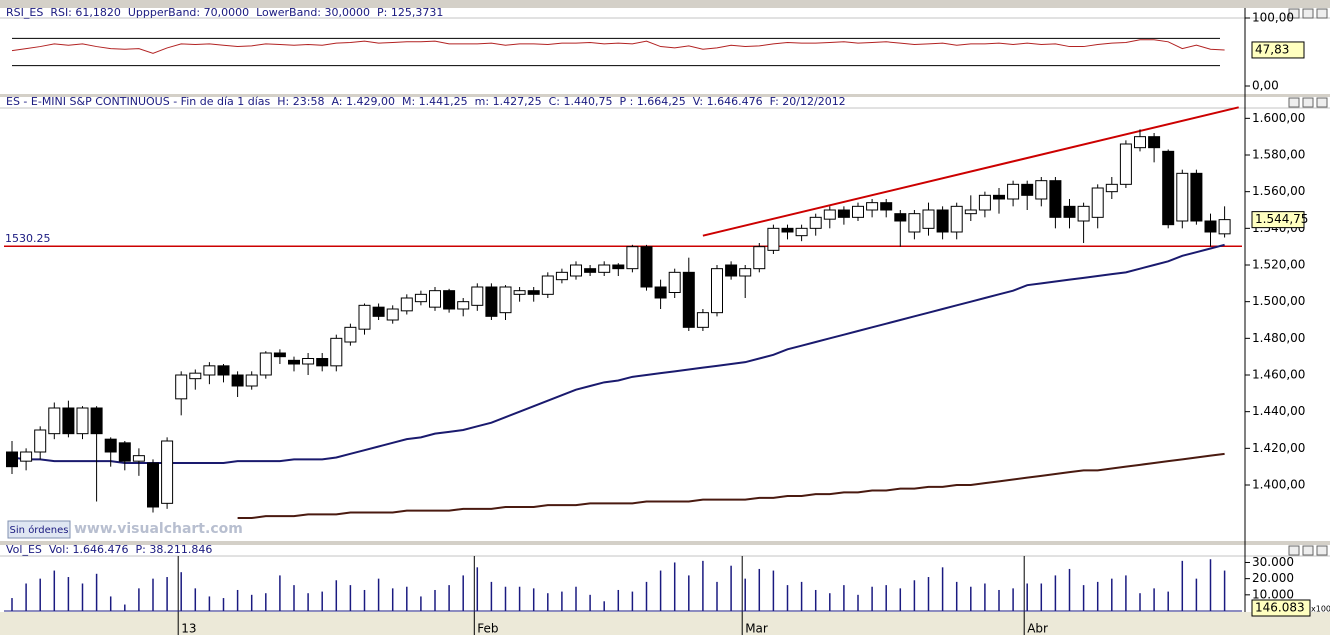  What do you see at coordinates (24, 549) in the screenshot?
I see `header-text: Vol_ES` at bounding box center [24, 549].